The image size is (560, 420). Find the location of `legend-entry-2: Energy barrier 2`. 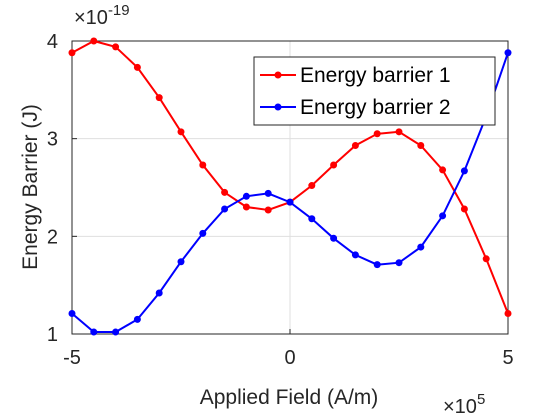

legend-entry-2: Energy barrier 2 is located at coordinates (355, 107).